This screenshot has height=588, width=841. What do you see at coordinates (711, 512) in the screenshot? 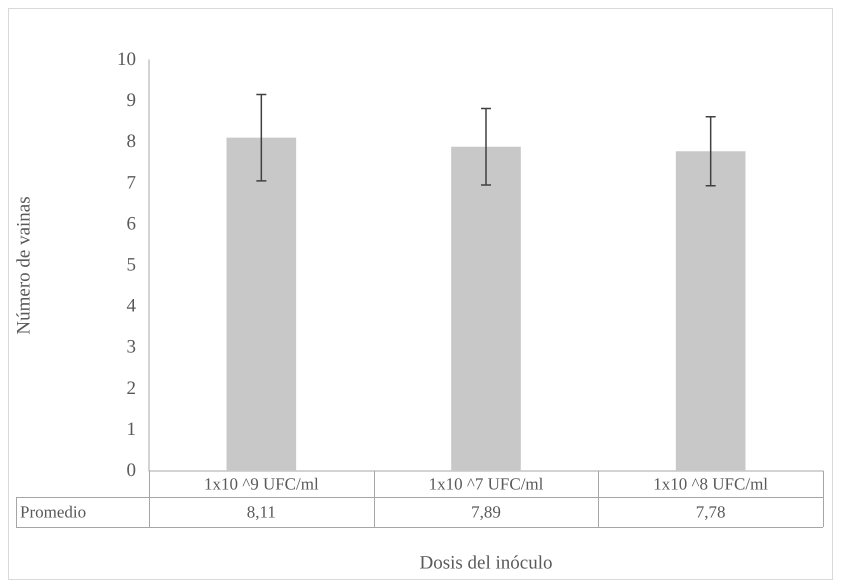
I see `data-label: 7,78` at bounding box center [711, 512].